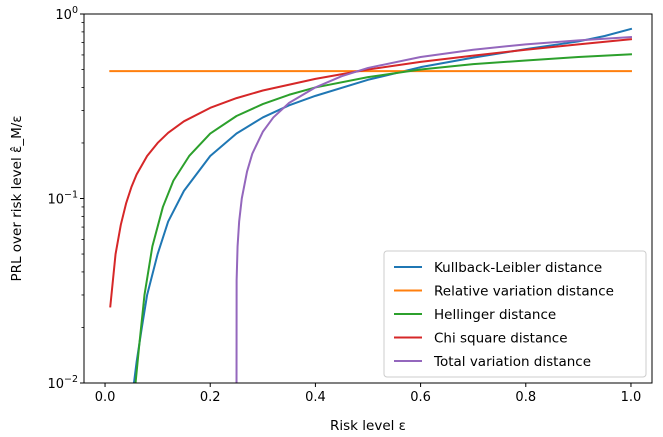 The width and height of the screenshot is (663, 437). Describe the element at coordinates (525, 397) in the screenshot. I see `x-tick-label: 0.8` at that location.